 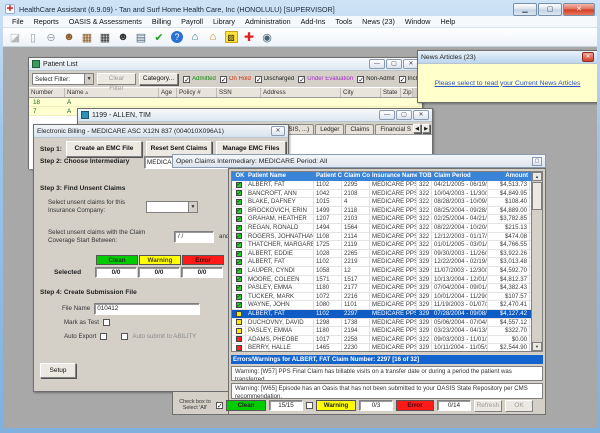 I want to click on status-filter-checkbox: On Hold, so click(x=235, y=79).